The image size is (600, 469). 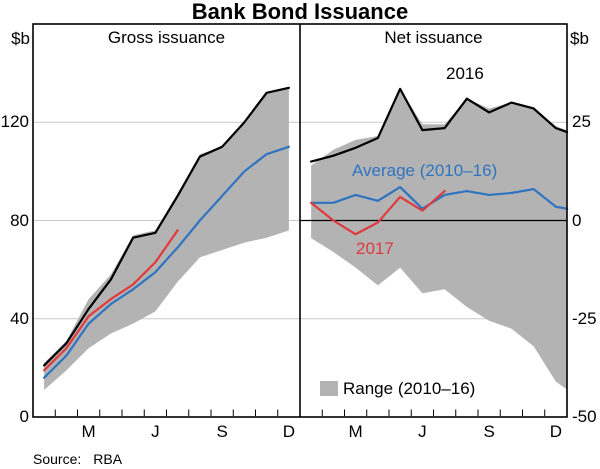 I want to click on line-2017-right, so click(x=378, y=212).